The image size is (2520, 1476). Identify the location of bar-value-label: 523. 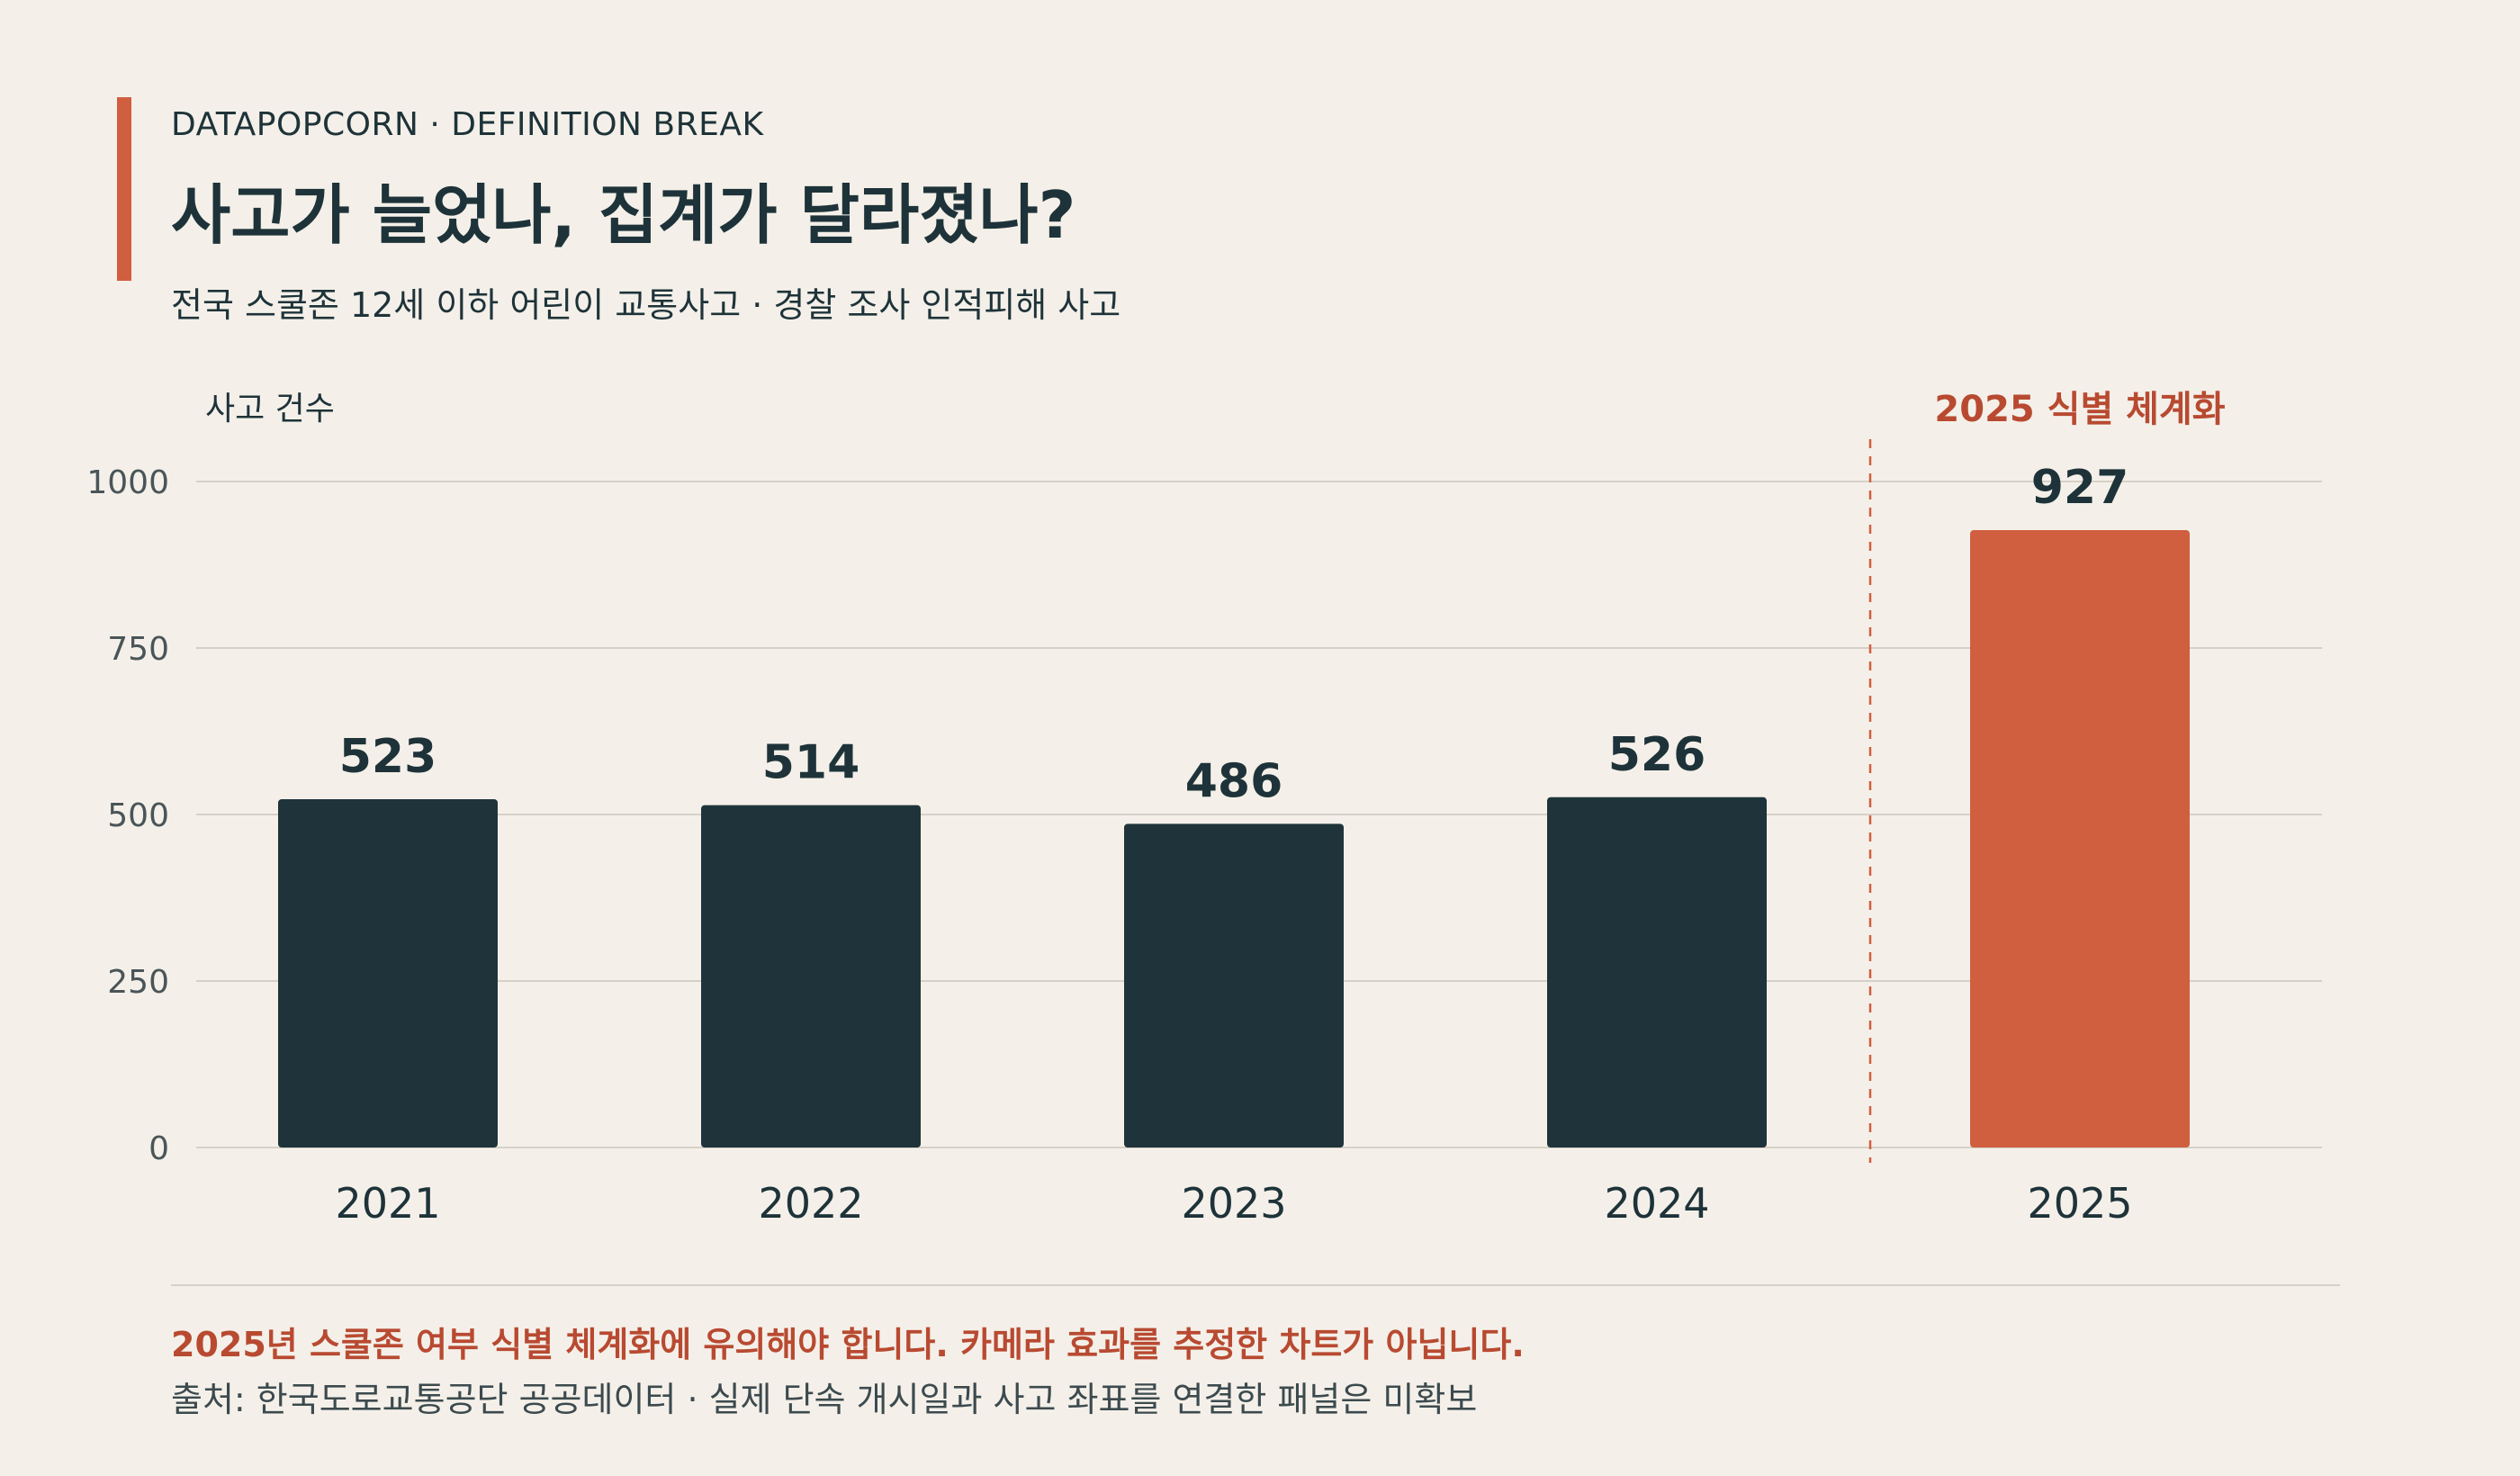
(388, 757).